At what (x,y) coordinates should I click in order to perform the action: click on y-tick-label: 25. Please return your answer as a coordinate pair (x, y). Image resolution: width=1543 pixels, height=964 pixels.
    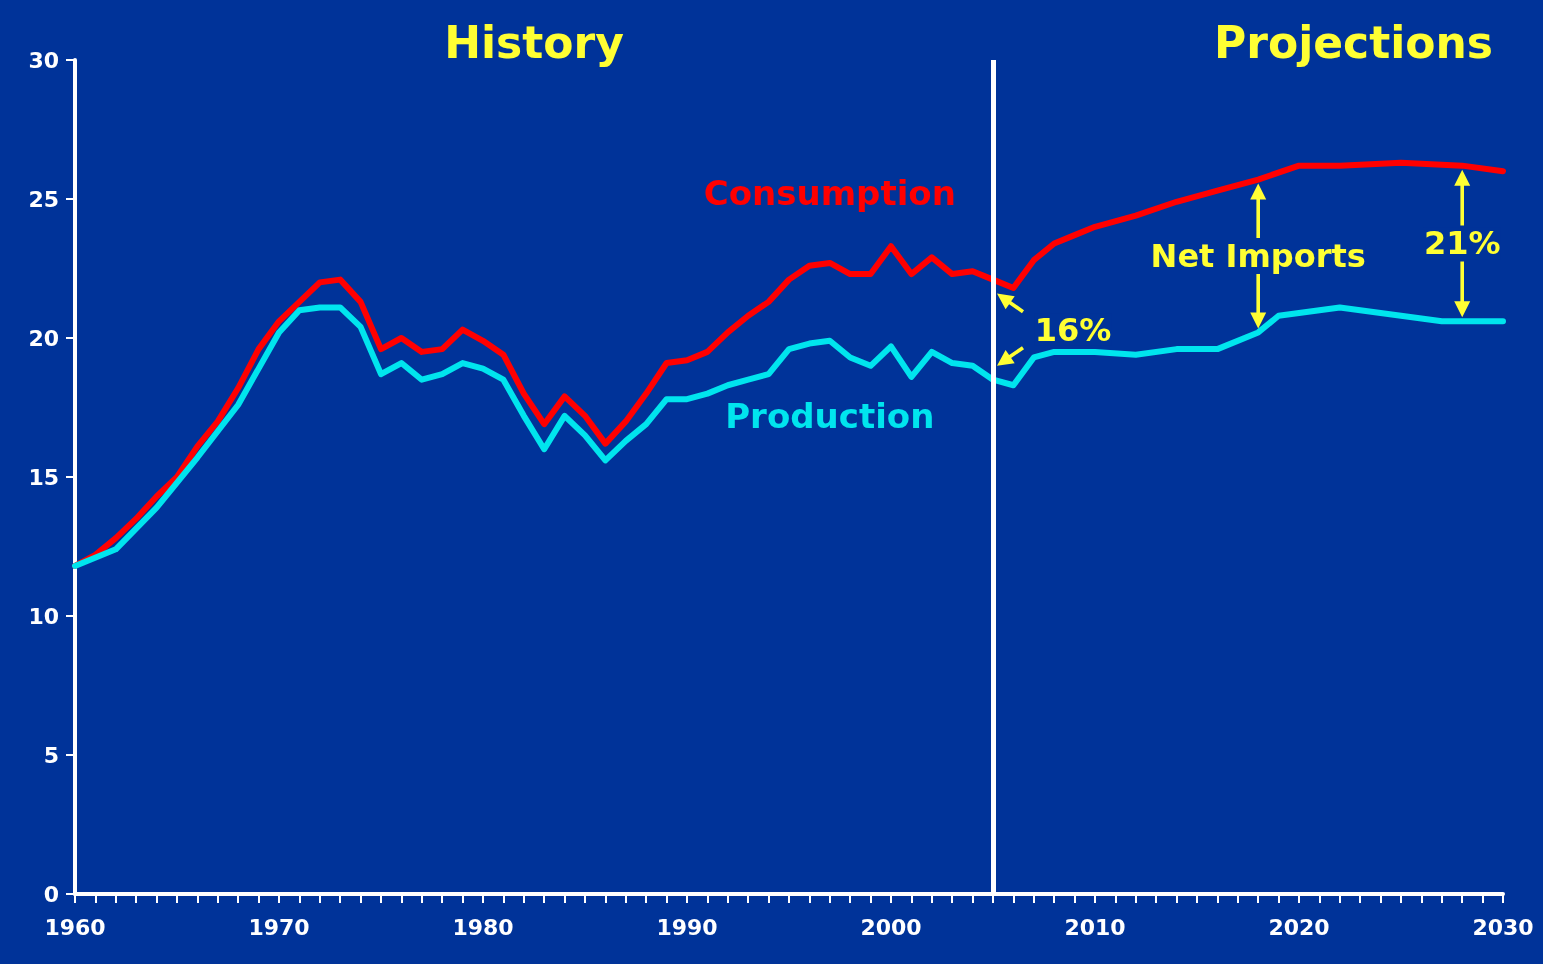
    Looking at the image, I should click on (43, 199).